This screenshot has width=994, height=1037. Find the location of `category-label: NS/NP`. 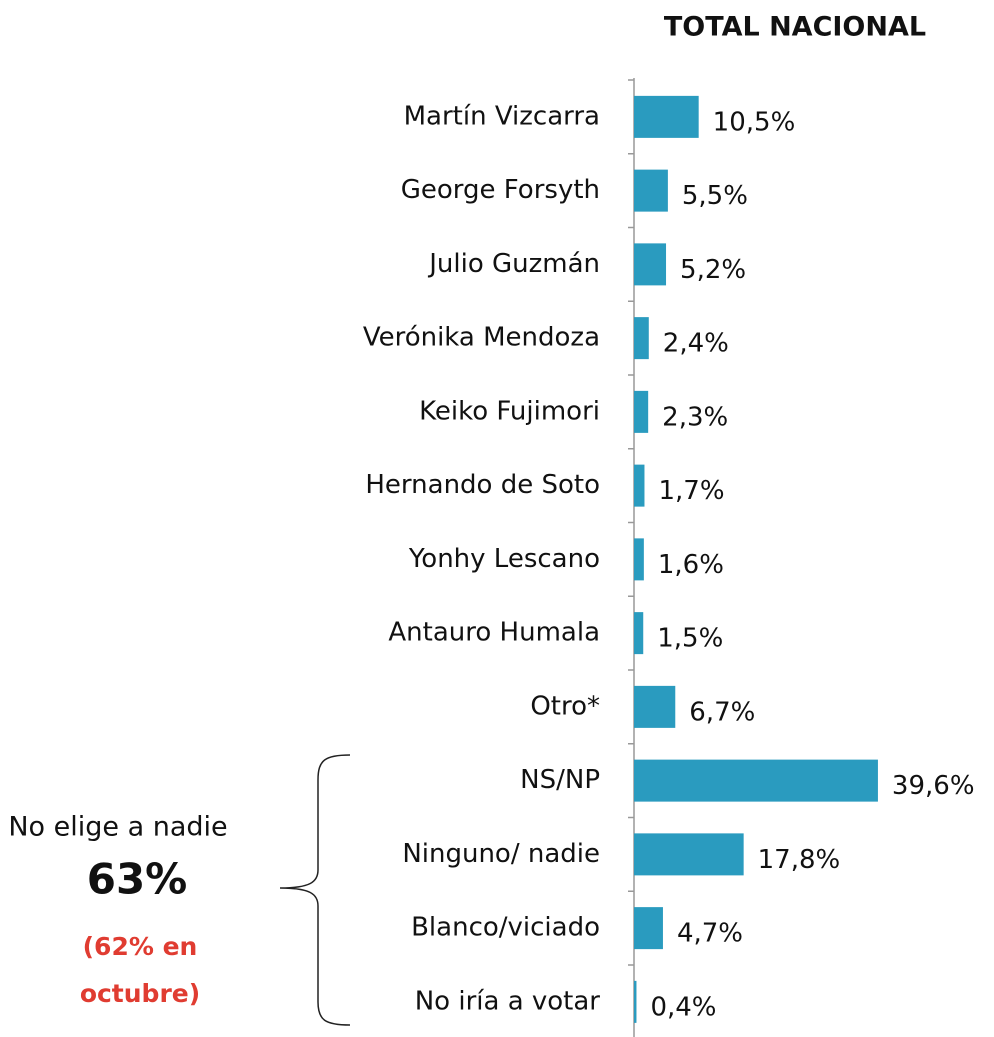

category-label: NS/NP is located at coordinates (560, 780).